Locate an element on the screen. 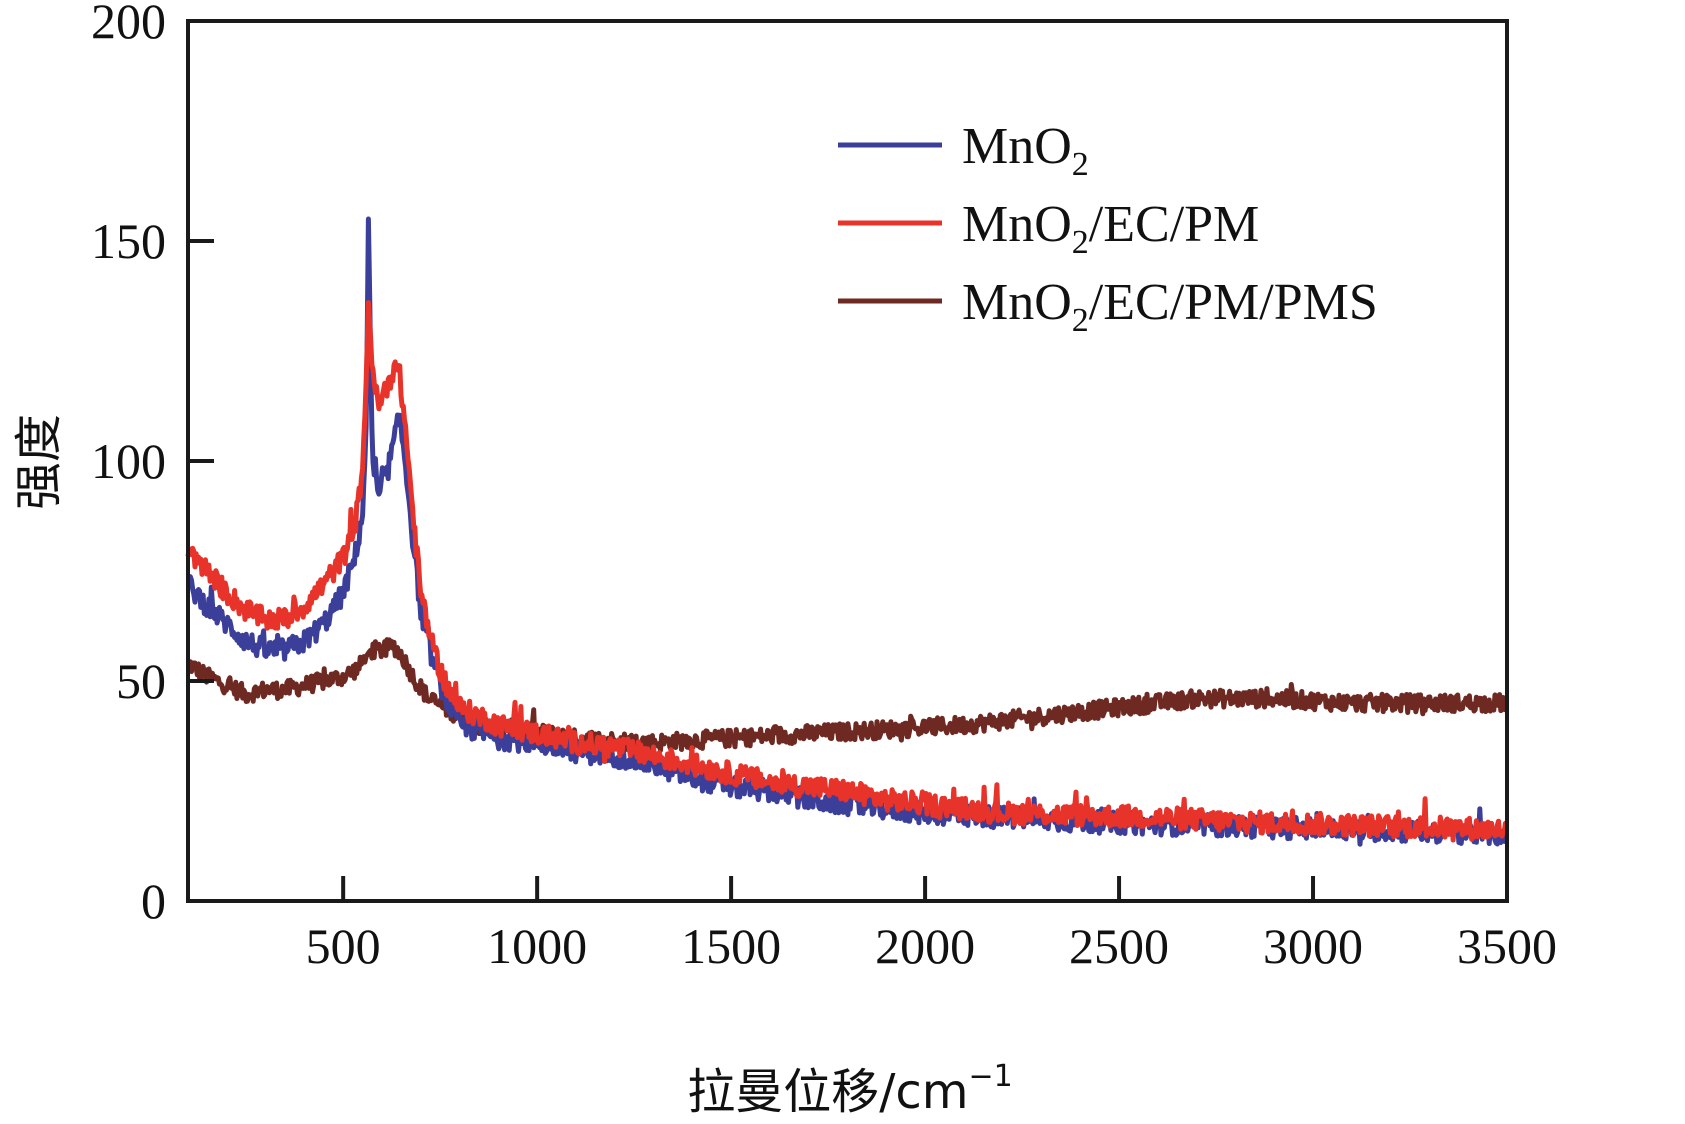 This screenshot has height=1124, width=1685. x-axis: 500 1000 1500 2000 2500 3000 3500 is located at coordinates (931, 925).